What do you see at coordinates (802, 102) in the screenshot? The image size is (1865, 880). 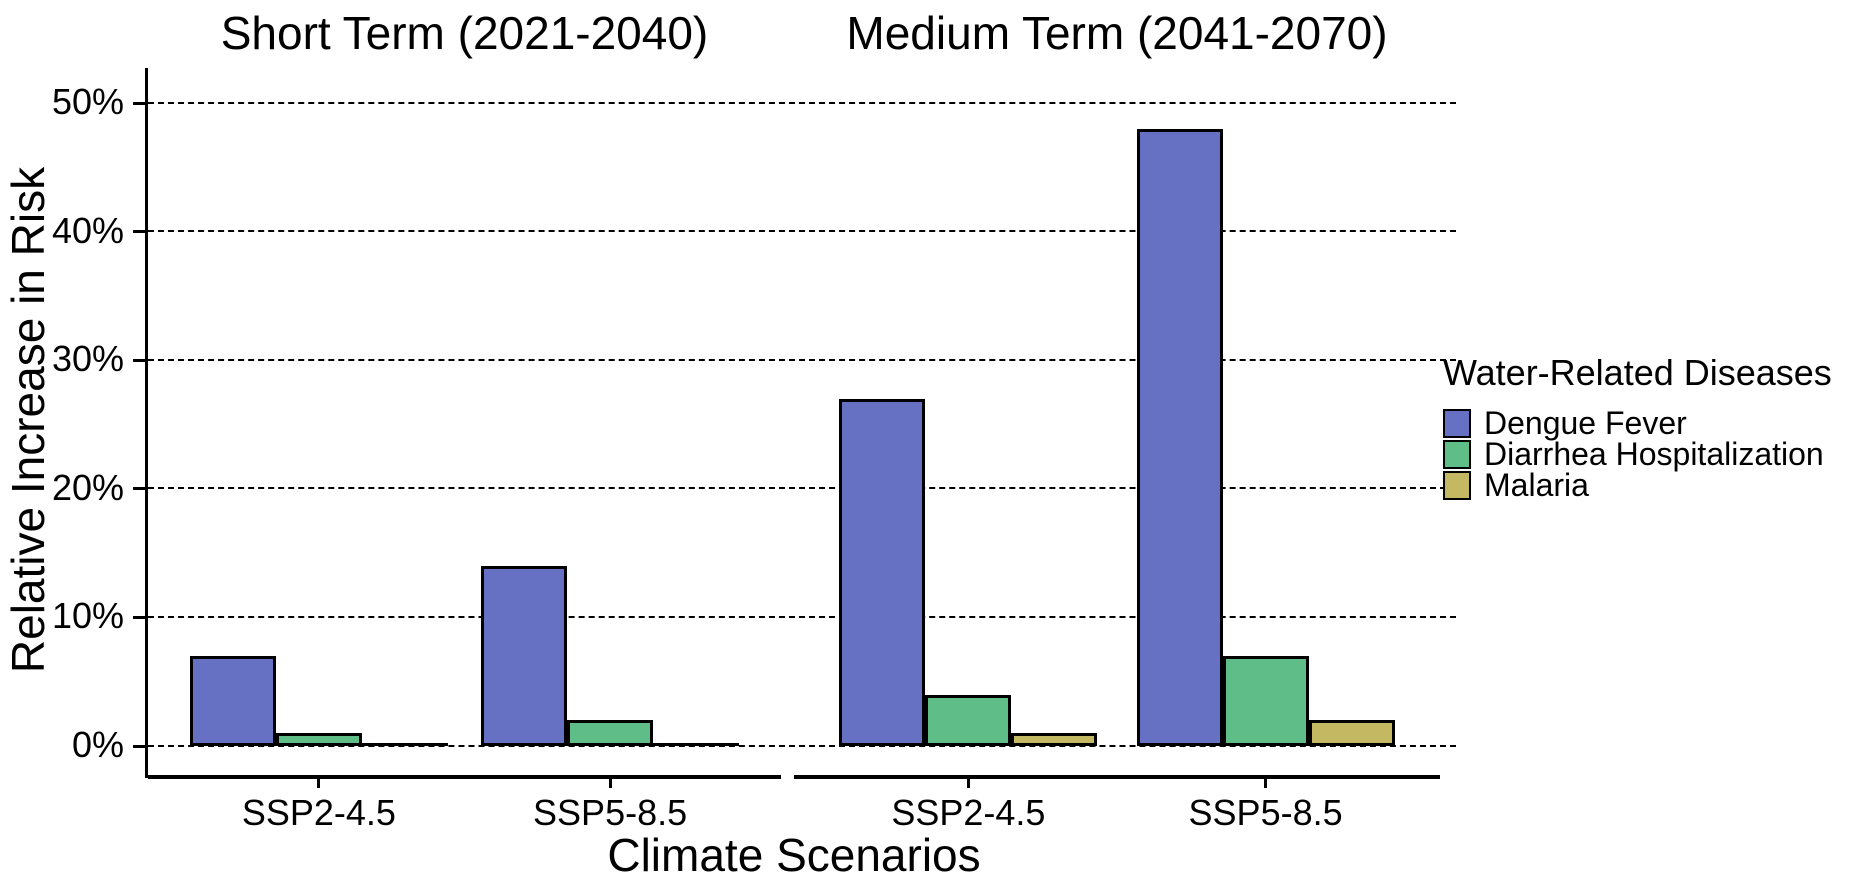 I see `gridline-50-` at bounding box center [802, 102].